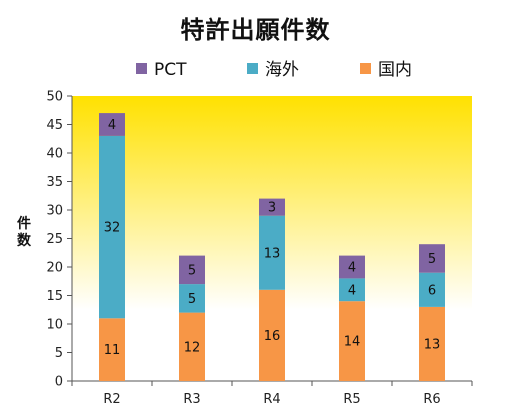 Image resolution: width=511 pixels, height=419 pixels. I want to click on data-label: 6, so click(432, 290).